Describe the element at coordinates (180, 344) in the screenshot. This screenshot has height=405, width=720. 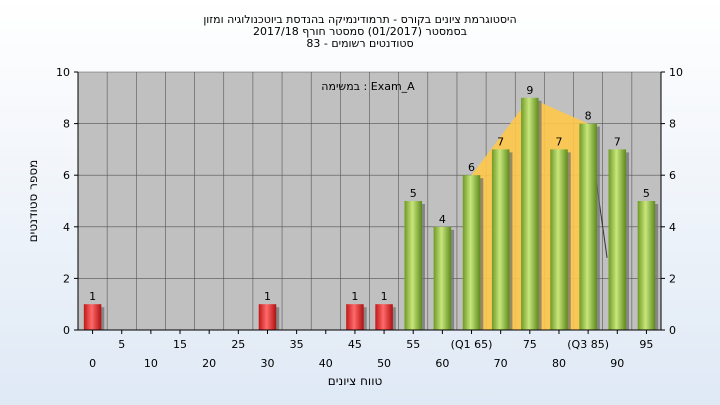
I see `x-tick-label: 15` at that location.